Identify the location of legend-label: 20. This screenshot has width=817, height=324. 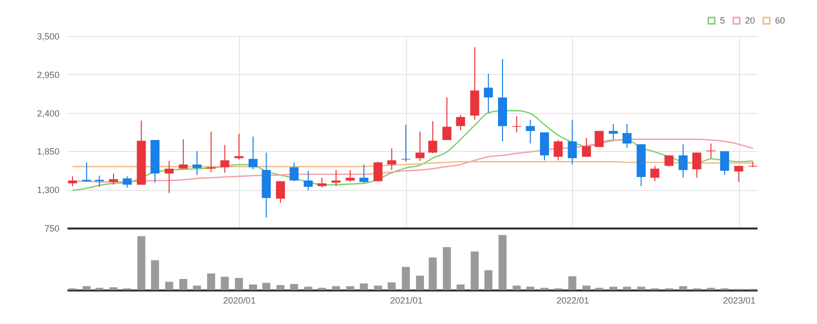
(750, 21).